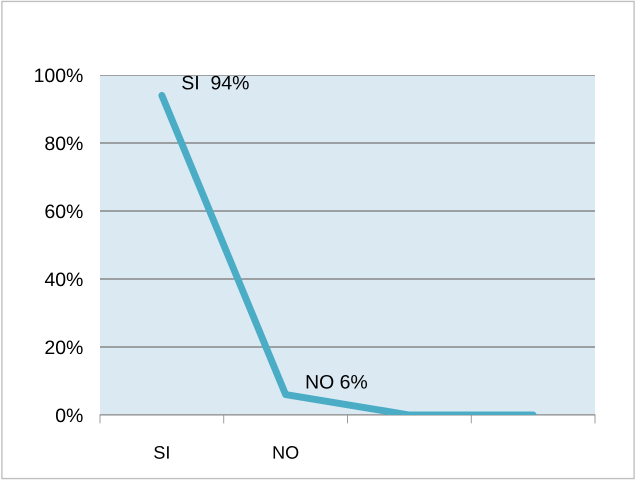 This screenshot has width=636, height=480. Describe the element at coordinates (63, 279) in the screenshot. I see `y-tick-label: 40%` at that location.